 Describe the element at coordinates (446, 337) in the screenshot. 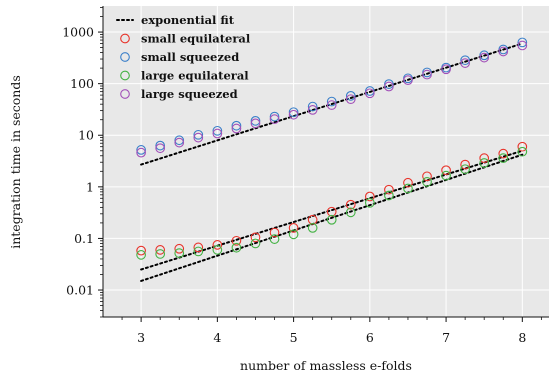

I see `x-tick-label: 7` at that location.